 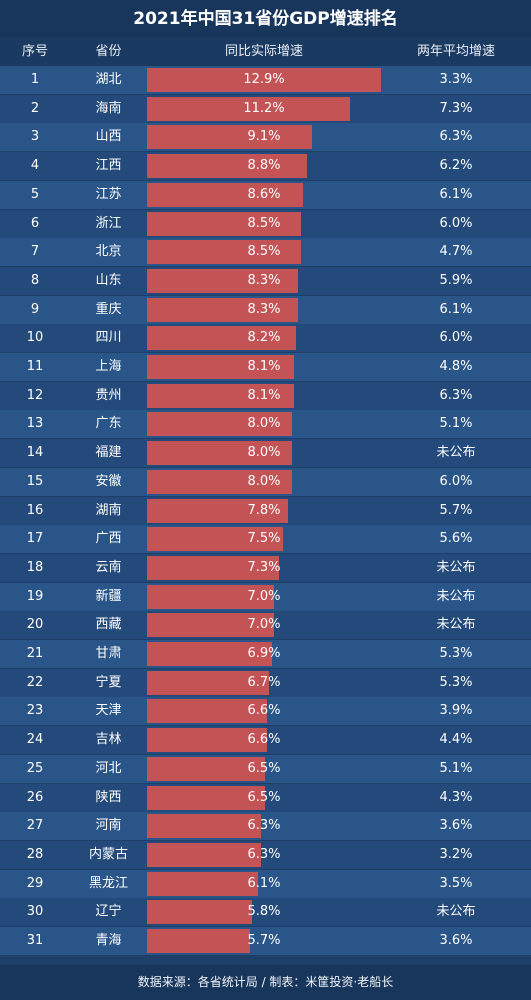 What do you see at coordinates (456, 797) in the screenshot?
I see `two-year-average-cell: 4.3%` at bounding box center [456, 797].